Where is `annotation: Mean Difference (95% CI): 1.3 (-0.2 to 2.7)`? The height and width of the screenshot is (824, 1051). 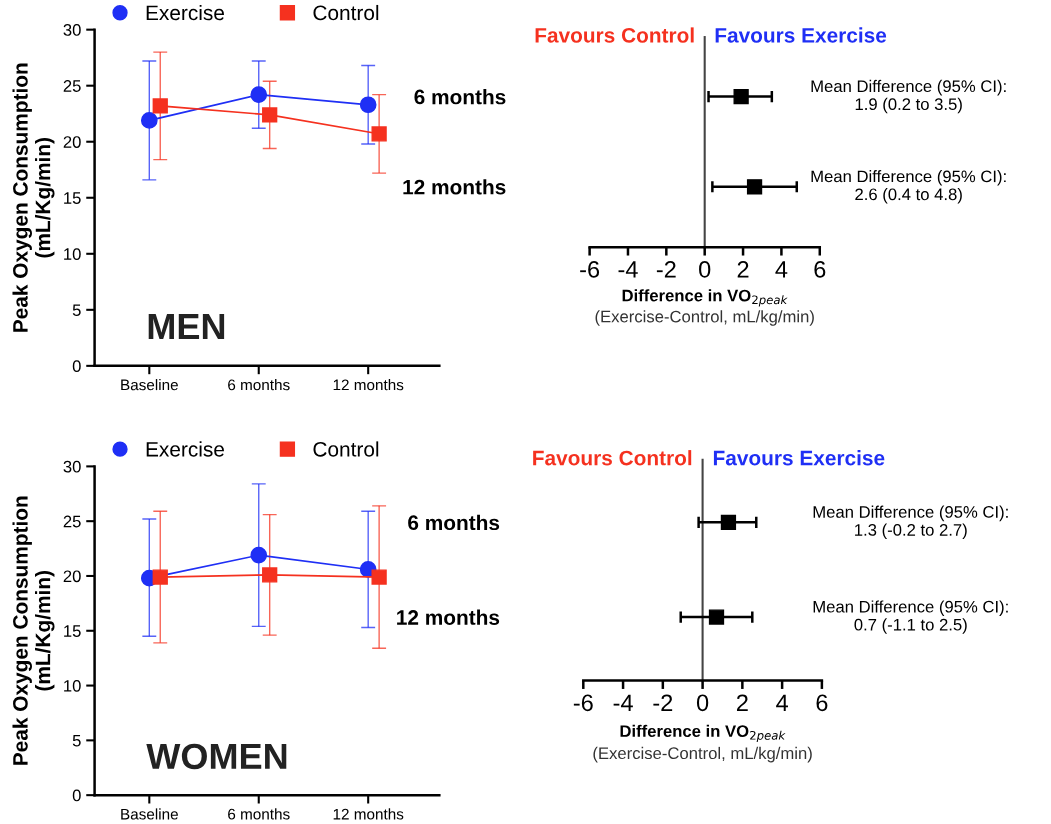 annotation: Mean Difference (95% CI): 1.3 (-0.2 to 2.7) is located at coordinates (910, 522).